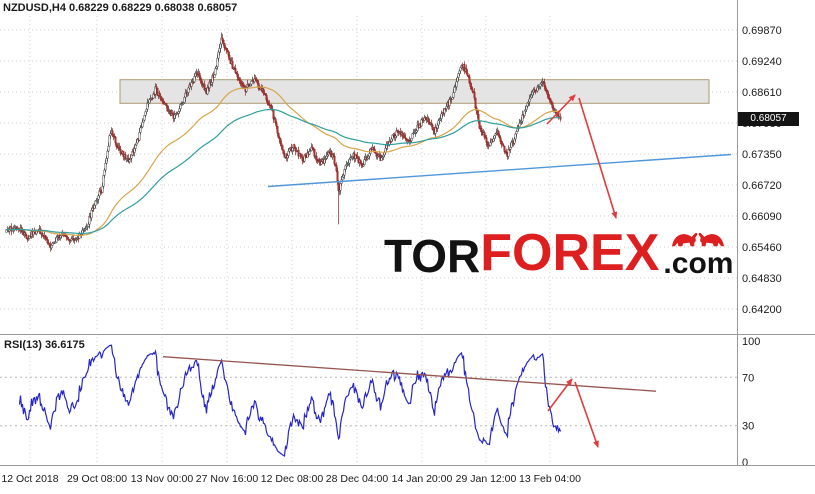  Describe the element at coordinates (550, 479) in the screenshot. I see `date-axis-label: 13 Feb 04:00` at that location.